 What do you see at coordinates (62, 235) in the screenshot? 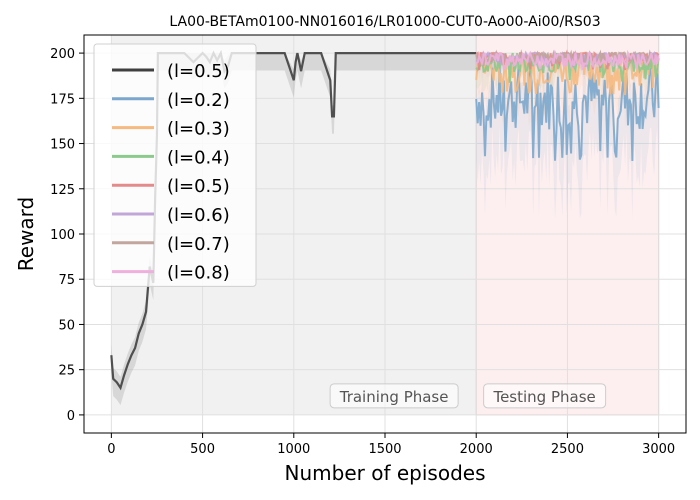
I see `y-tick-label: 100` at bounding box center [62, 235].